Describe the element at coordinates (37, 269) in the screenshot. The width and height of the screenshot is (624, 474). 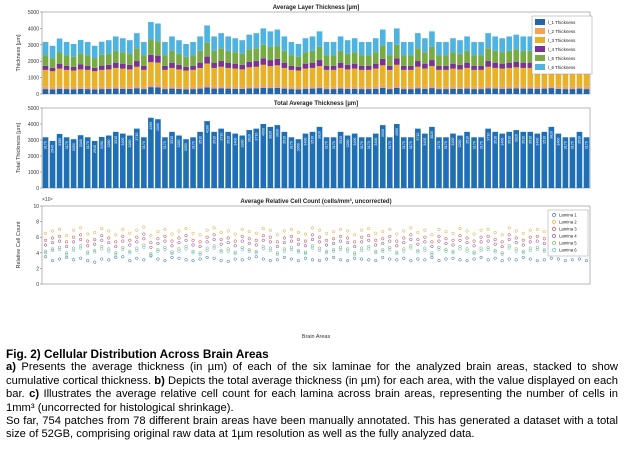
I see `y-tick-label: 2` at that location.